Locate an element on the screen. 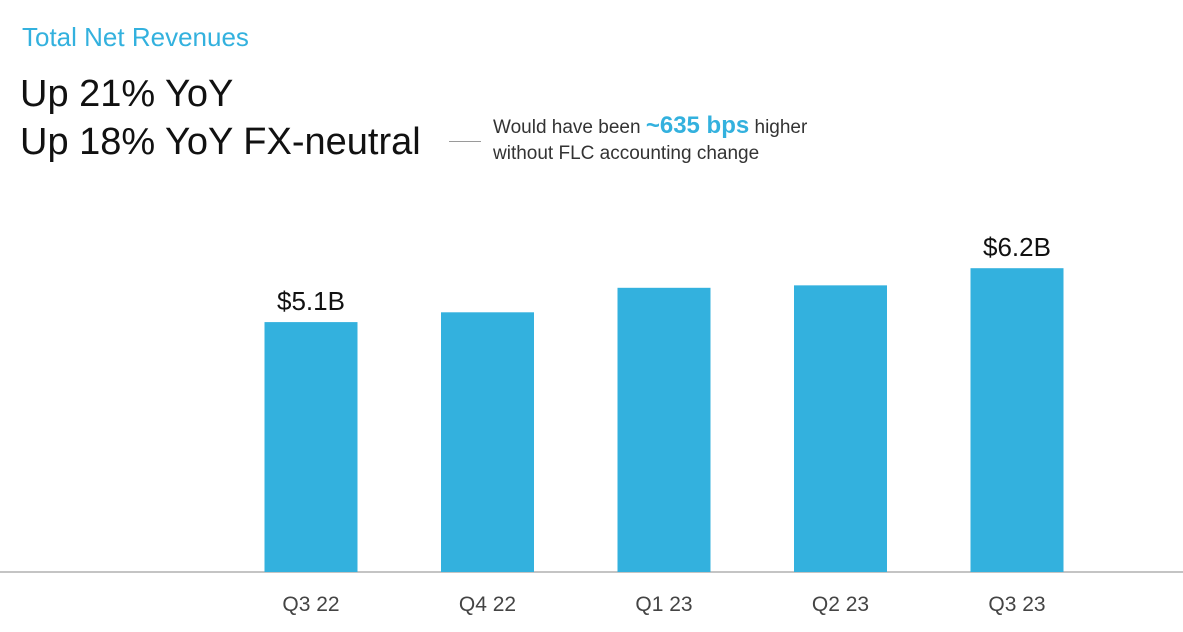 The height and width of the screenshot is (632, 1183). headline-yoy: Up 21% YoY is located at coordinates (127, 94).